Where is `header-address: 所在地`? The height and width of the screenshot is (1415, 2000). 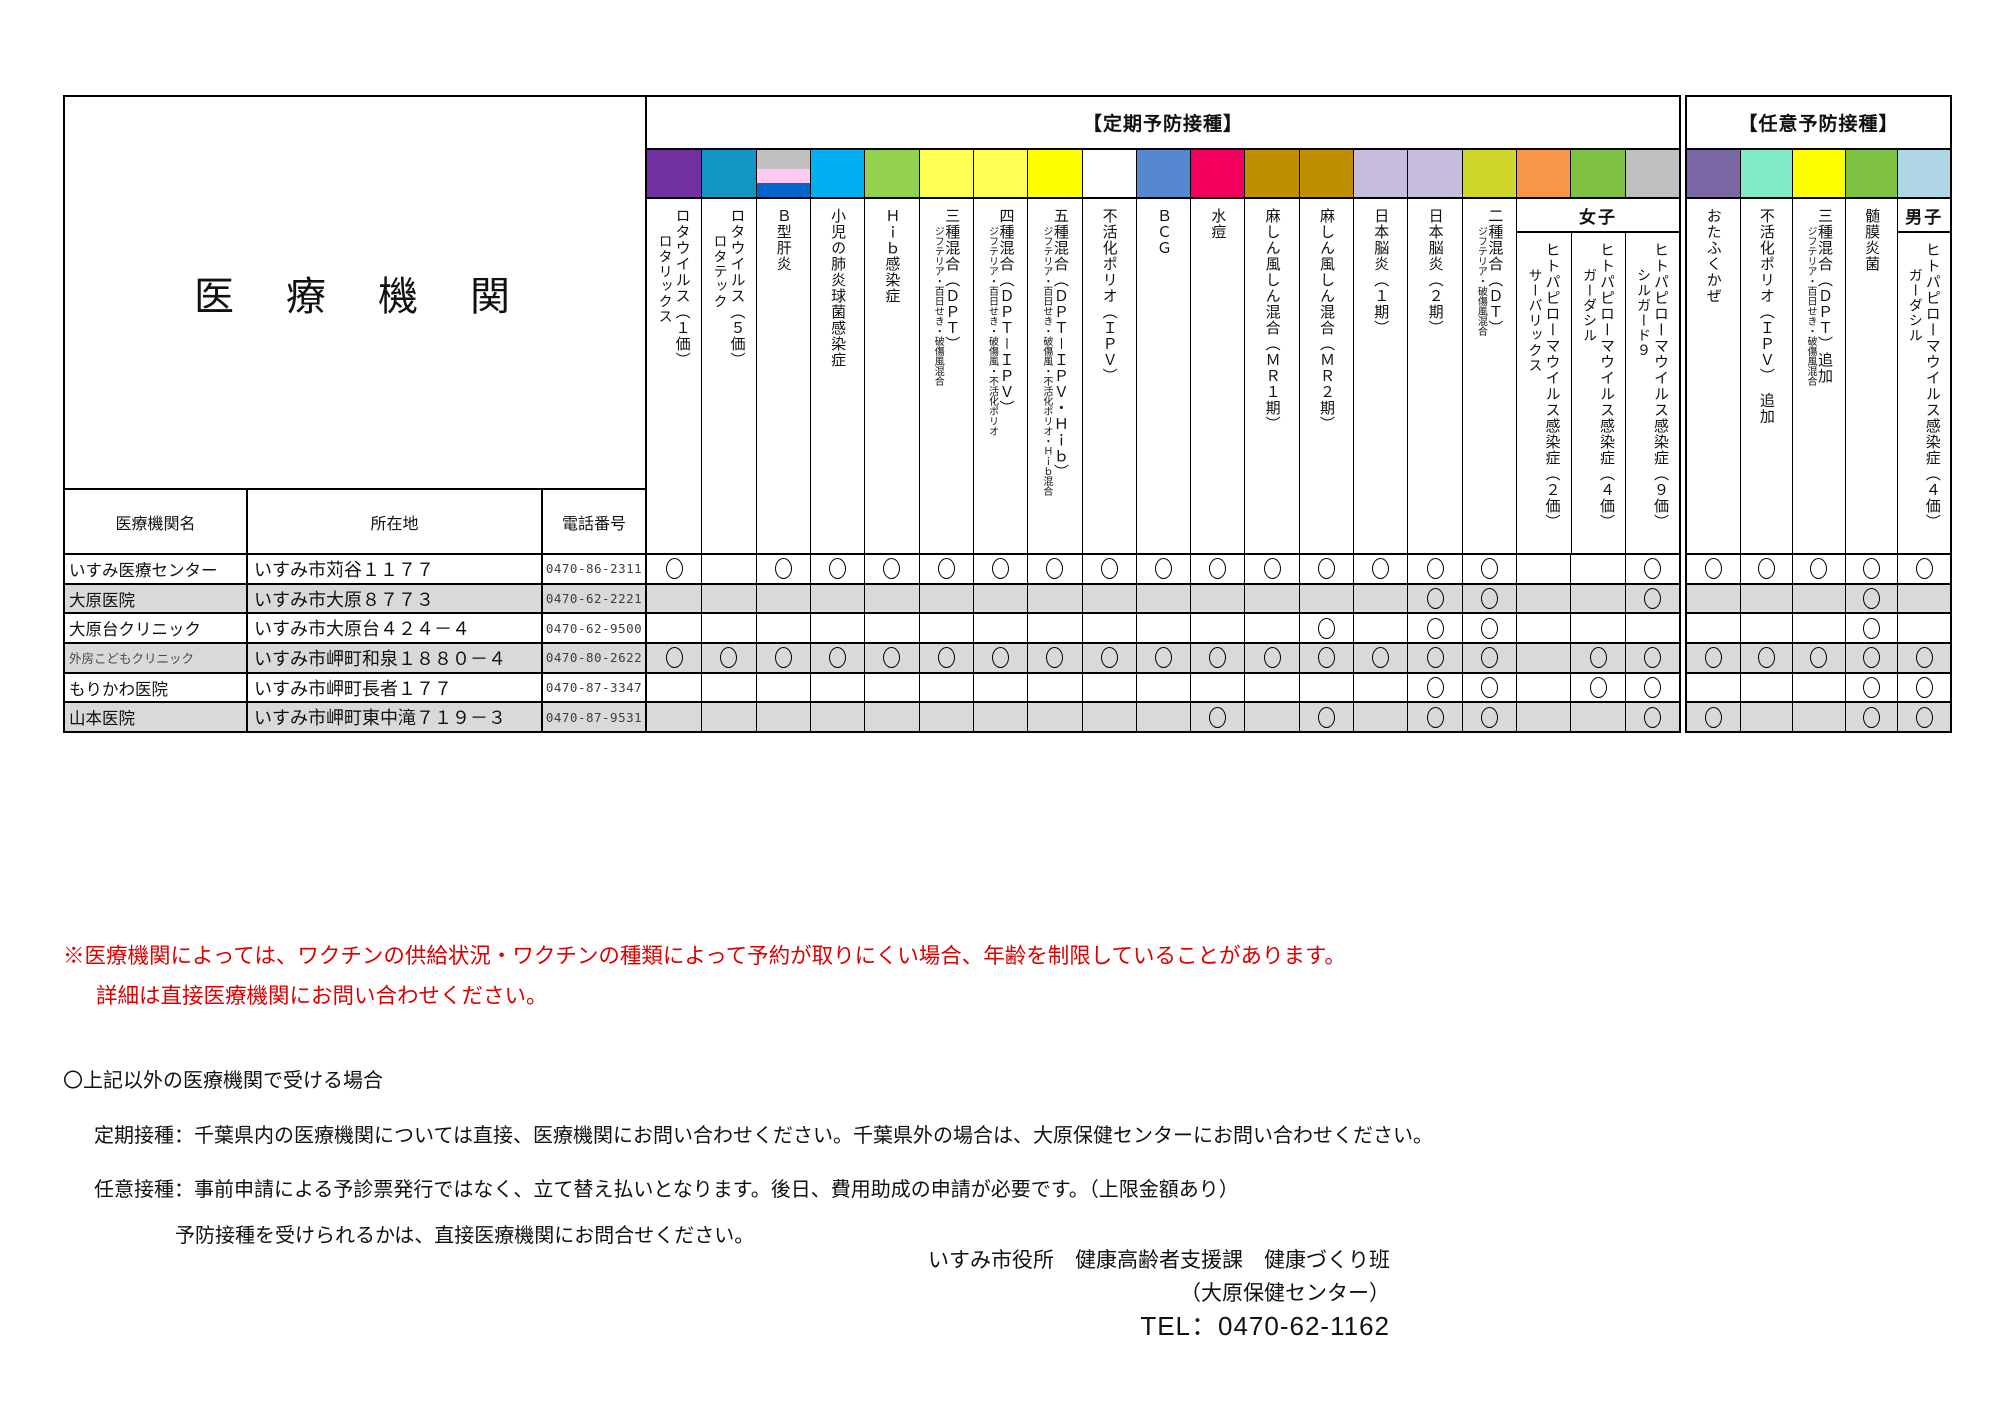
header-address: 所在地 is located at coordinates (393, 521).